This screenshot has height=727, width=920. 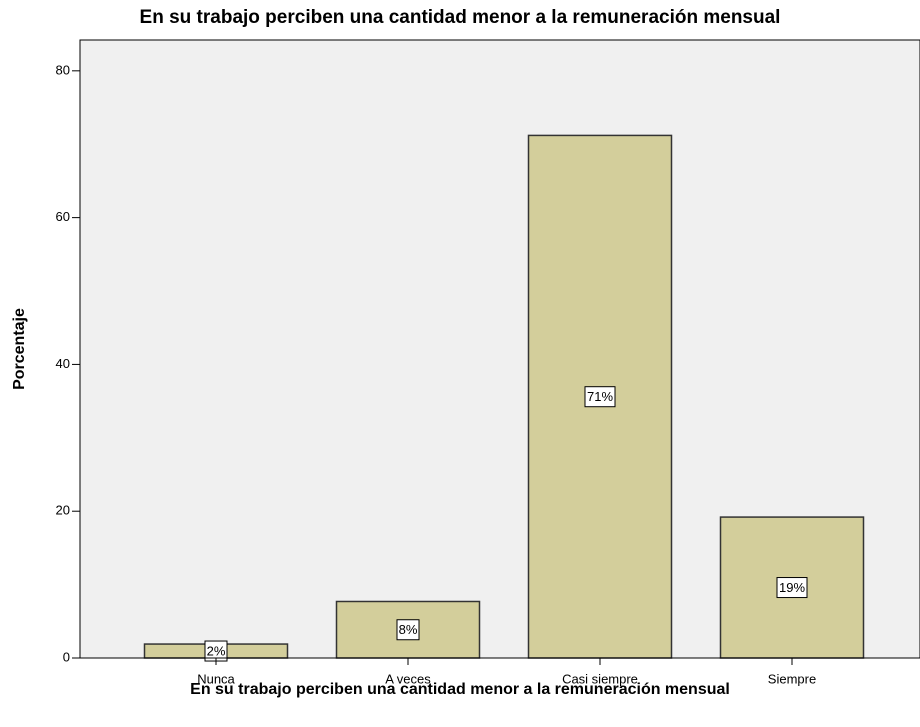 I want to click on x-tick-label: Siempre, so click(x=792, y=678).